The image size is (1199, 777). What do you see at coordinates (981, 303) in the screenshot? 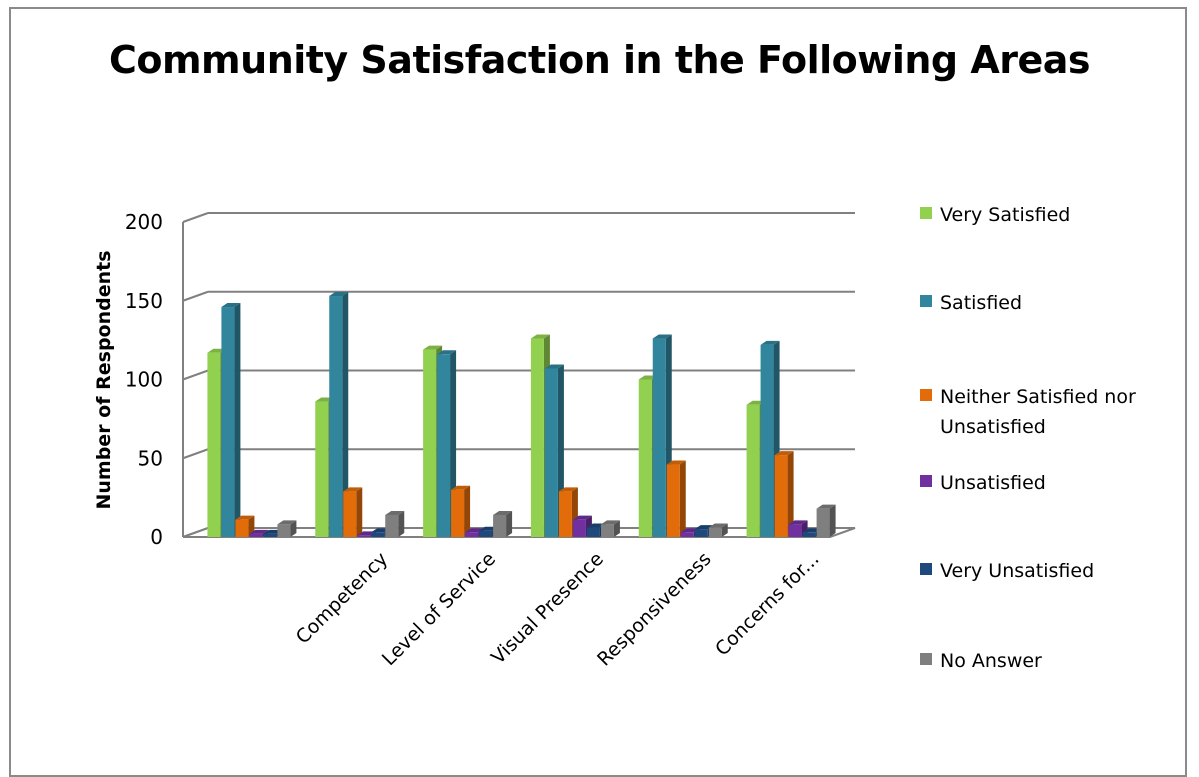
I see `legend-label: Satisfied` at bounding box center [981, 303].